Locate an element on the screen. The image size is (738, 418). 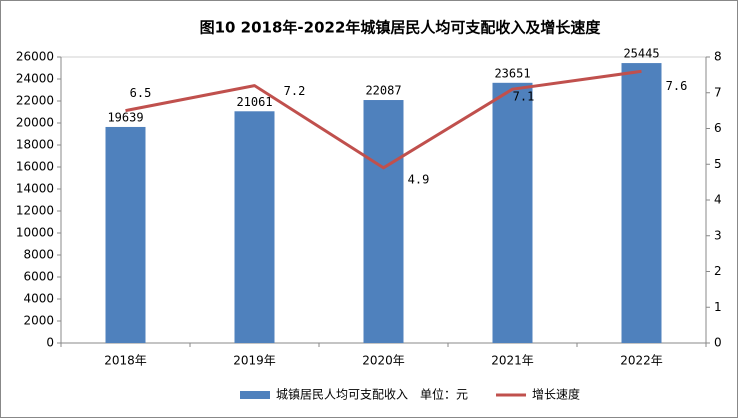
y-tick-label: 22000 is located at coordinates (35, 101).